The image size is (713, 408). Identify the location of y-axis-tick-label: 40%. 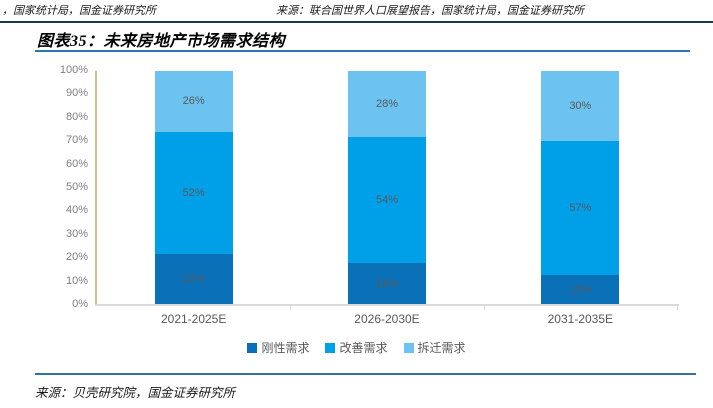
(76, 210).